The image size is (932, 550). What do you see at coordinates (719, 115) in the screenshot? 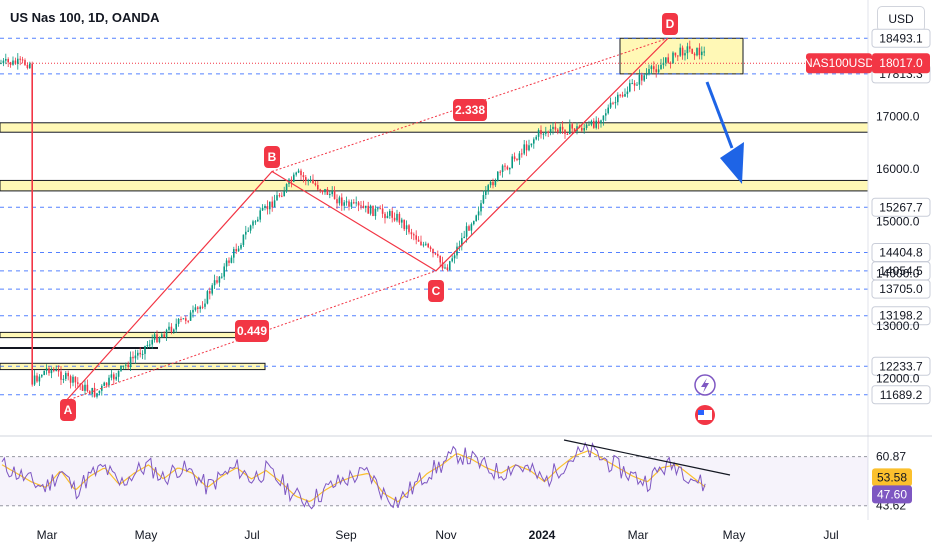
I see `projection-arrow-shaft` at bounding box center [719, 115].